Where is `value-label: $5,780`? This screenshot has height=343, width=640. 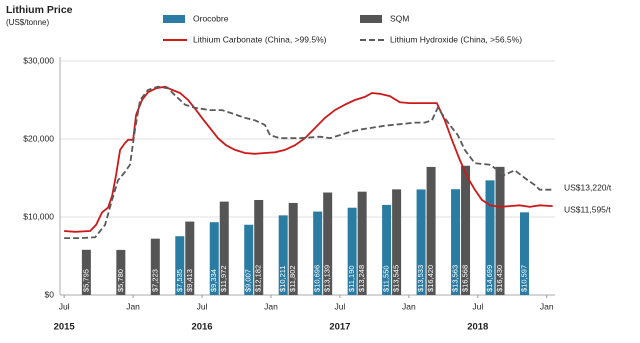 value-label: $5,780 is located at coordinates (120, 280).